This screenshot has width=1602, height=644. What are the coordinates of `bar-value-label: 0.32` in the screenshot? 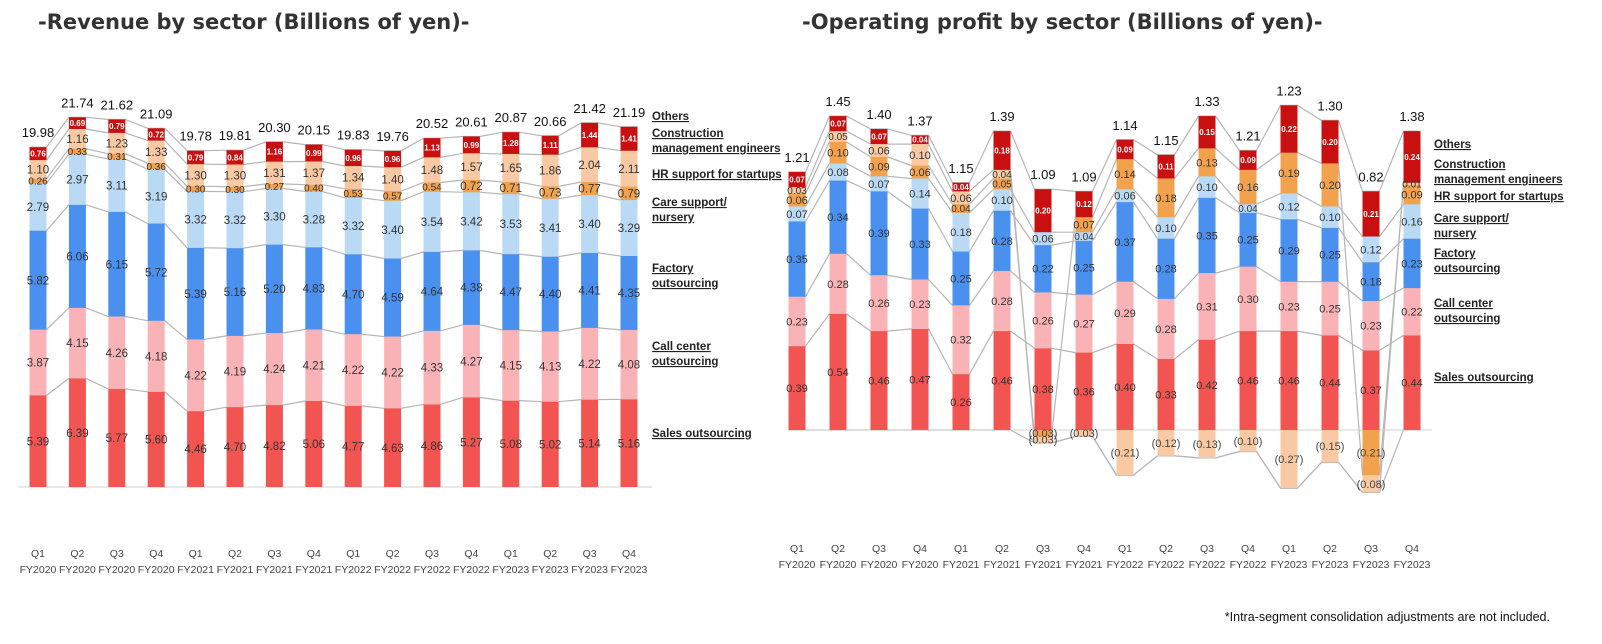 It's located at (960, 341).